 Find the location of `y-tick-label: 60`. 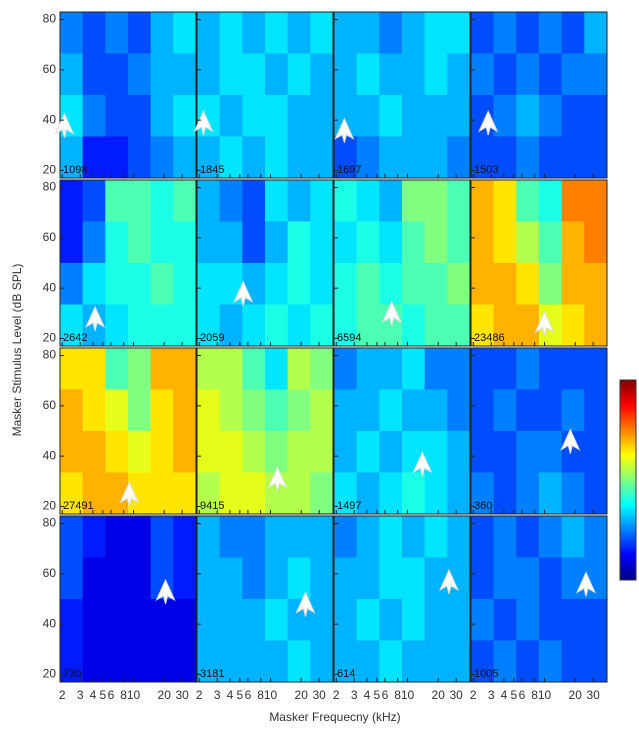

y-tick-label: 60 is located at coordinates (50, 237).